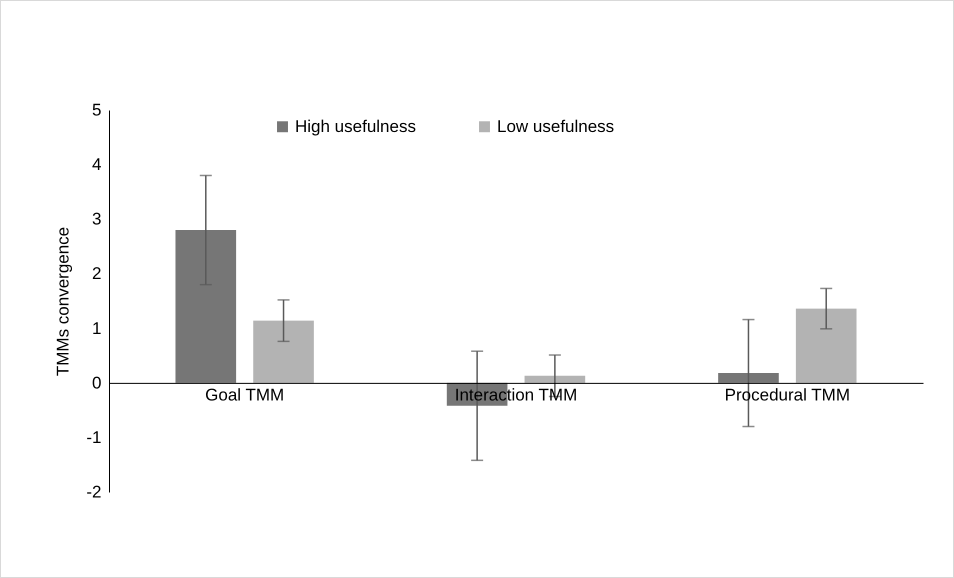 Image resolution: width=954 pixels, height=578 pixels. What do you see at coordinates (97, 328) in the screenshot?
I see `y-tick-label: 1` at bounding box center [97, 328].